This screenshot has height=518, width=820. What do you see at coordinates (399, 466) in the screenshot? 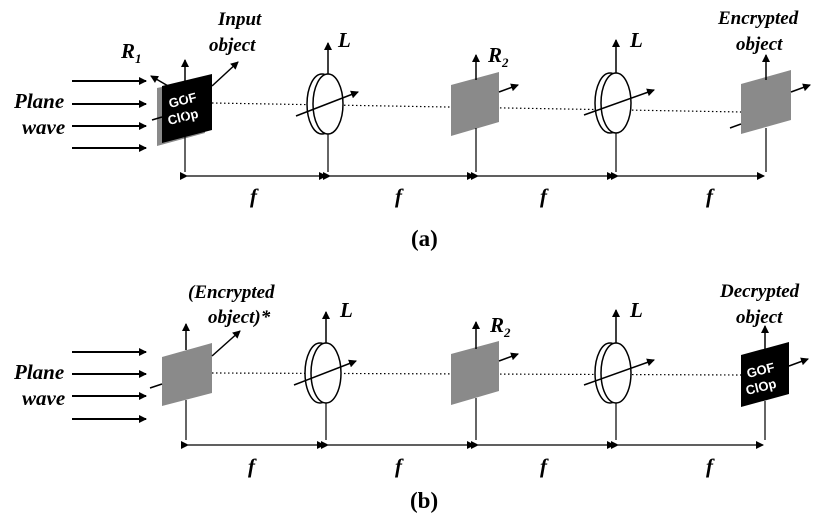
I see `f-label-b2: f` at bounding box center [399, 466].